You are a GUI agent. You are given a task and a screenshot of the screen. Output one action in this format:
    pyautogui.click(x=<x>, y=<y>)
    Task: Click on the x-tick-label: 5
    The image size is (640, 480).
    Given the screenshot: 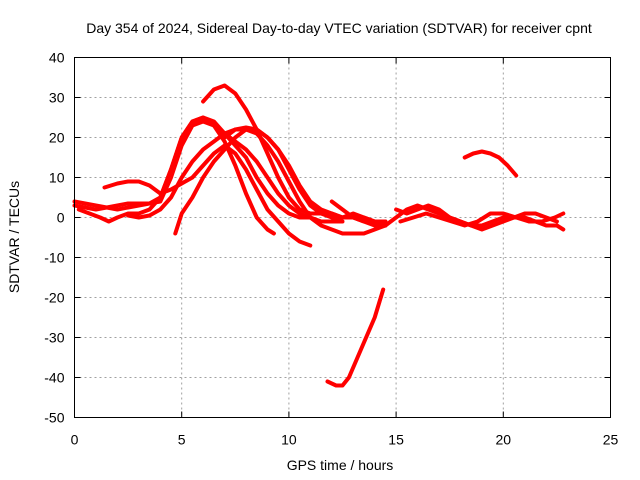 What is the action you would take?
    pyautogui.click(x=182, y=440)
    